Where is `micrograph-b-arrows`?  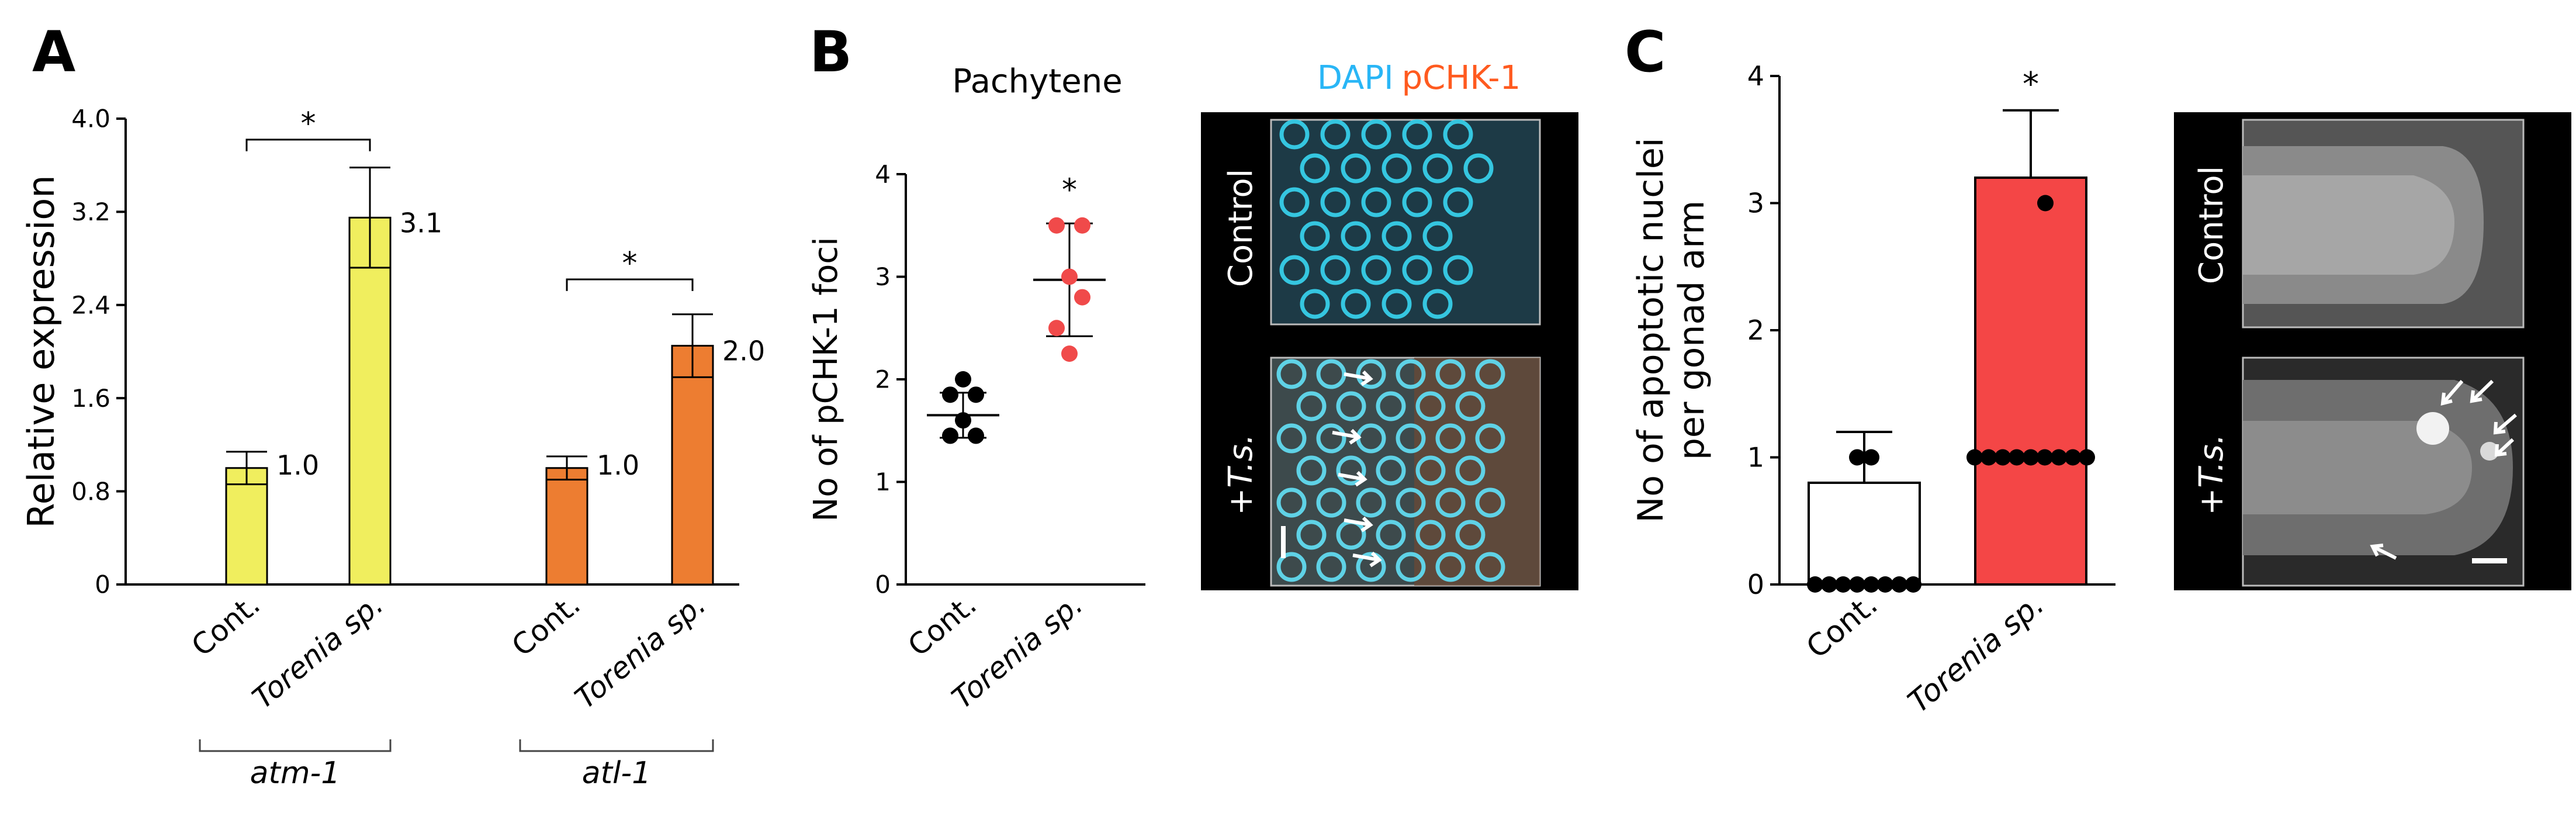
micrograph-b-arrows is located at coordinates (1357, 469).